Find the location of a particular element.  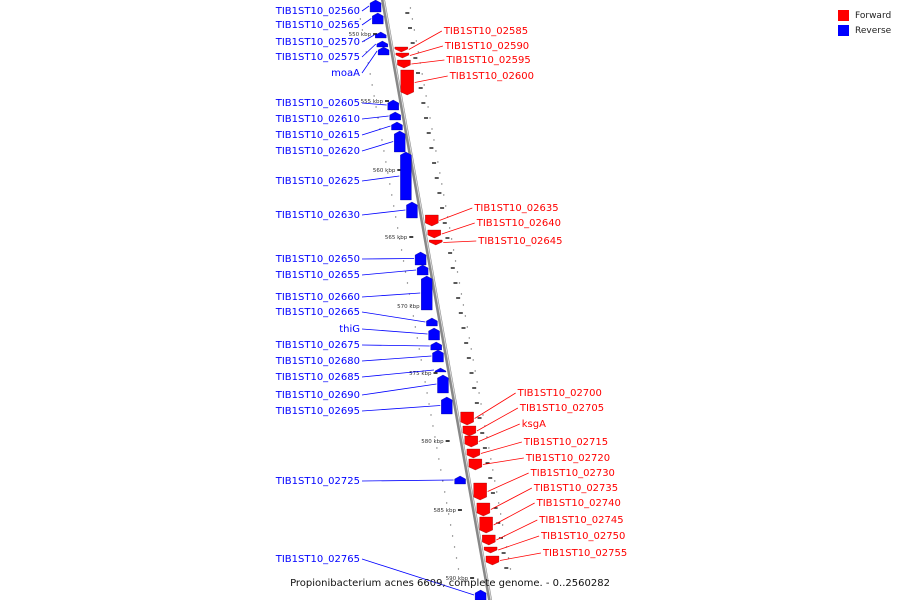

reverse-gene-label: thiG is located at coordinates (349, 329).